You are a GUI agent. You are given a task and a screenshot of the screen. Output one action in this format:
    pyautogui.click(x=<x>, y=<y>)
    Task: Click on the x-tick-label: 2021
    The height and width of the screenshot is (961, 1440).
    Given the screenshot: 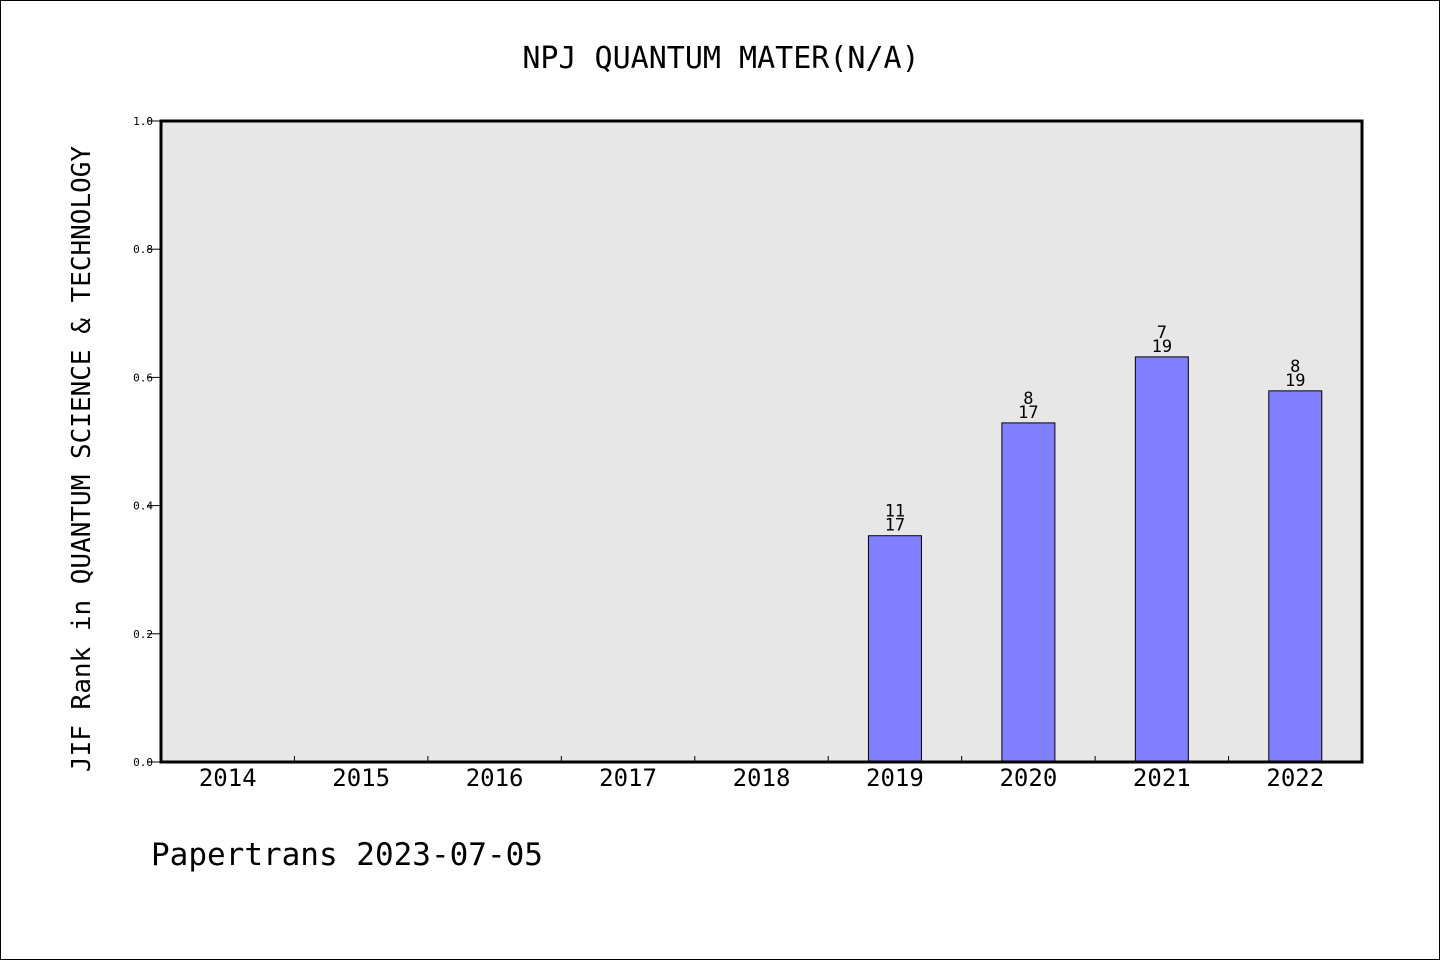 What is the action you would take?
    pyautogui.click(x=1162, y=778)
    